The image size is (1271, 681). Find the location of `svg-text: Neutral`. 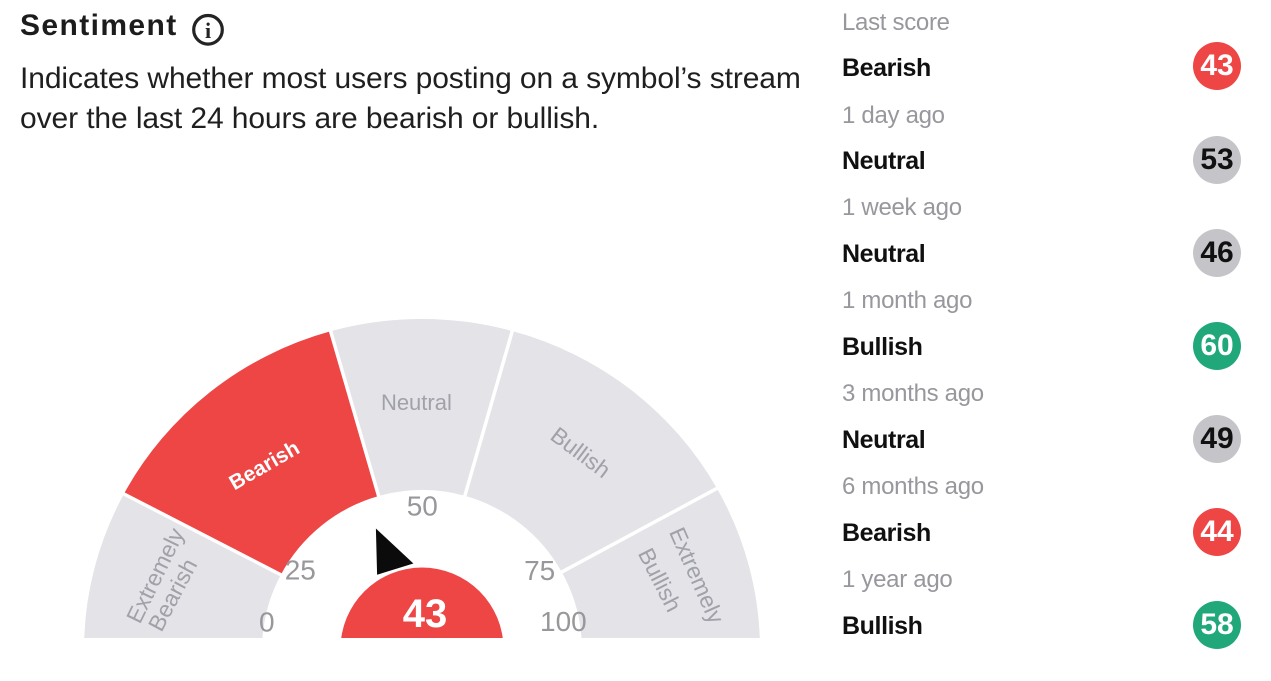

svg-text: Neutral is located at coordinates (416, 402).